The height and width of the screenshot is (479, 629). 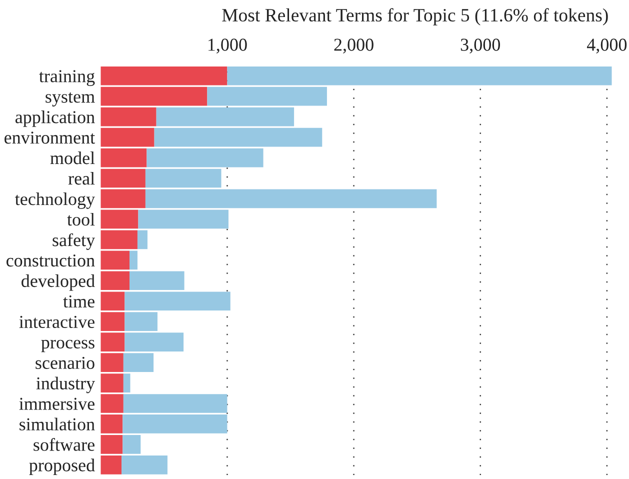 What do you see at coordinates (72, 158) in the screenshot?
I see `y-tick-label: model` at bounding box center [72, 158].